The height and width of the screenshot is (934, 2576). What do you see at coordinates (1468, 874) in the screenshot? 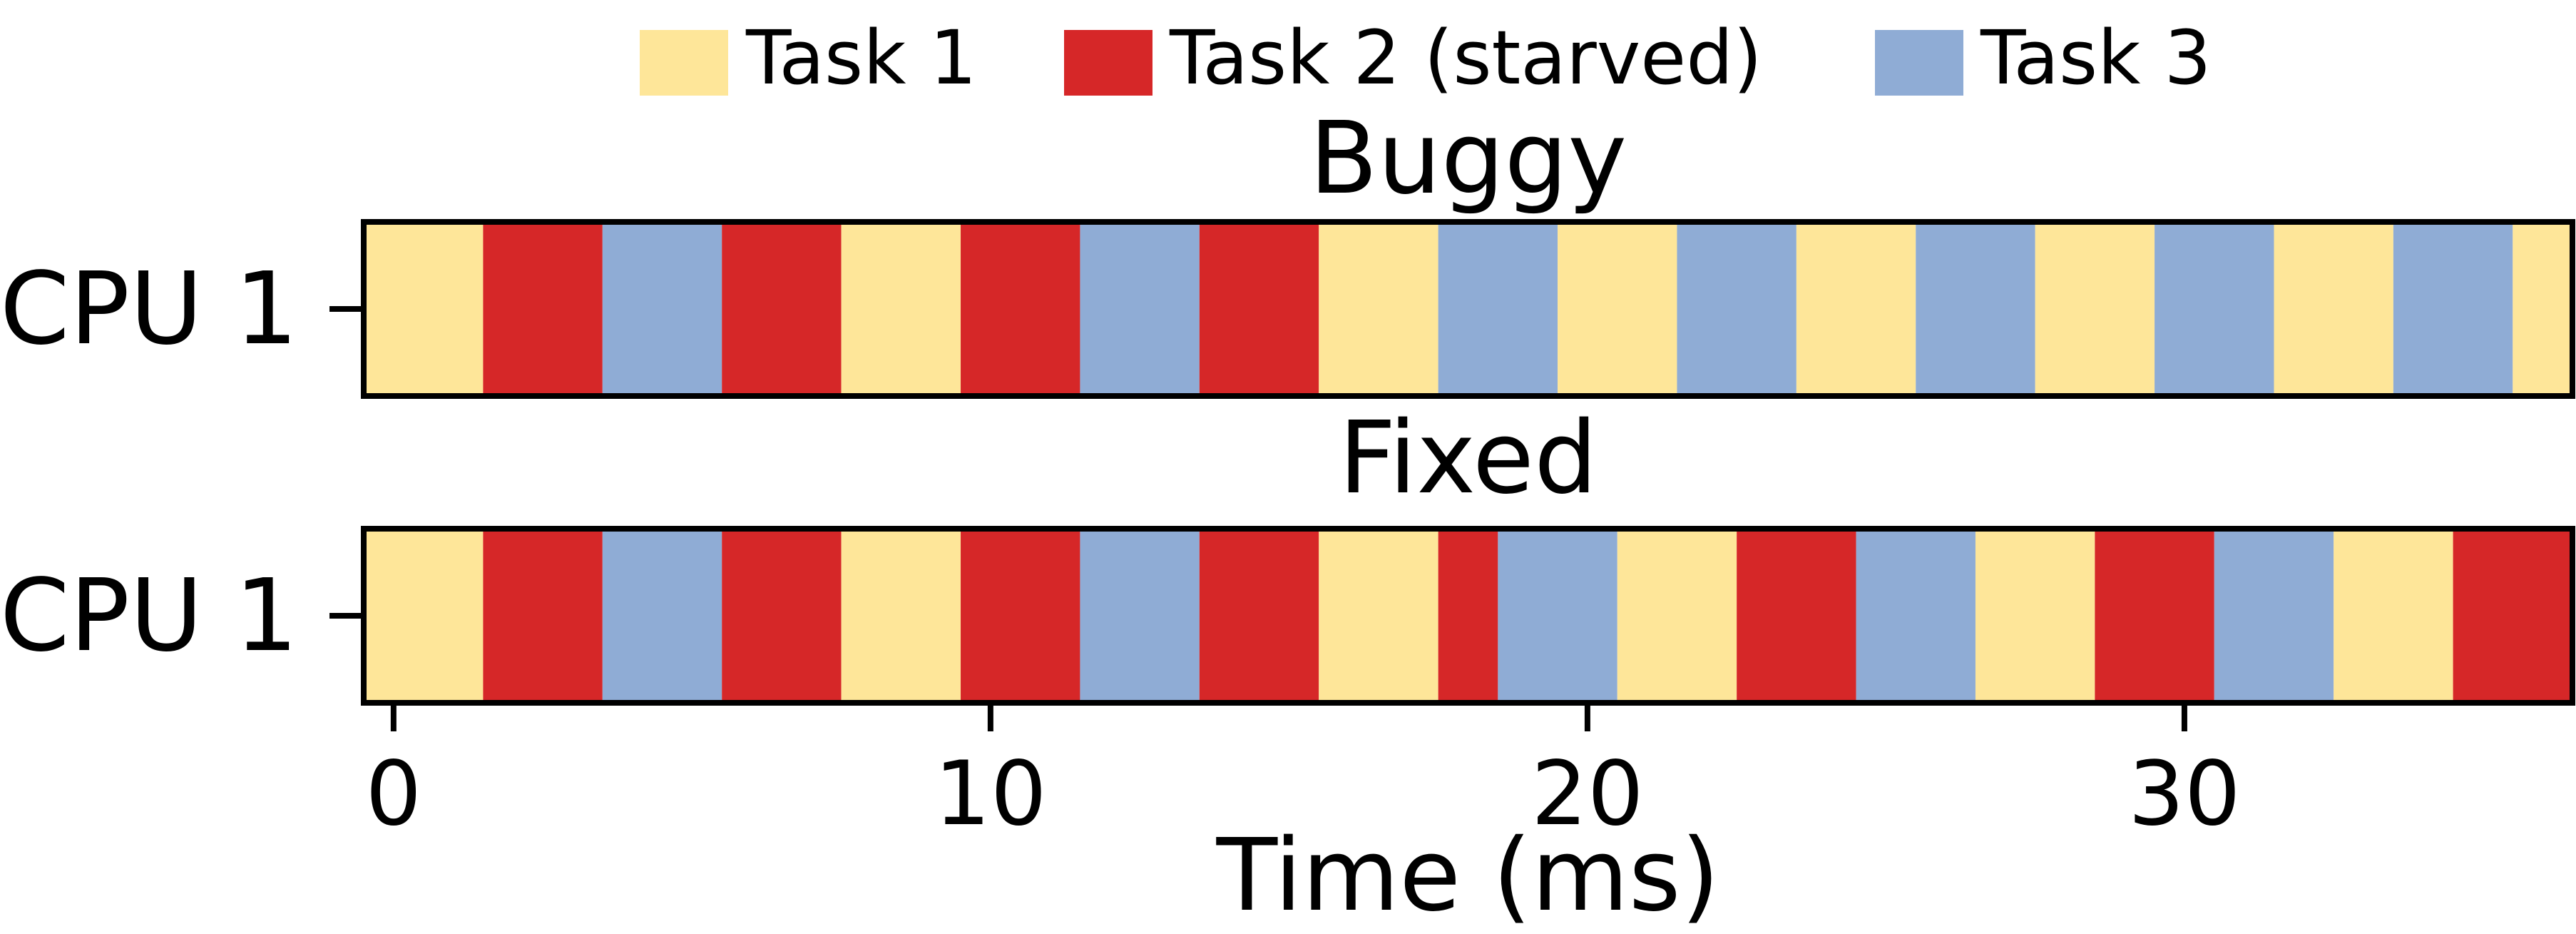
I see `x-axis-label: Time (ms)` at bounding box center [1468, 874].